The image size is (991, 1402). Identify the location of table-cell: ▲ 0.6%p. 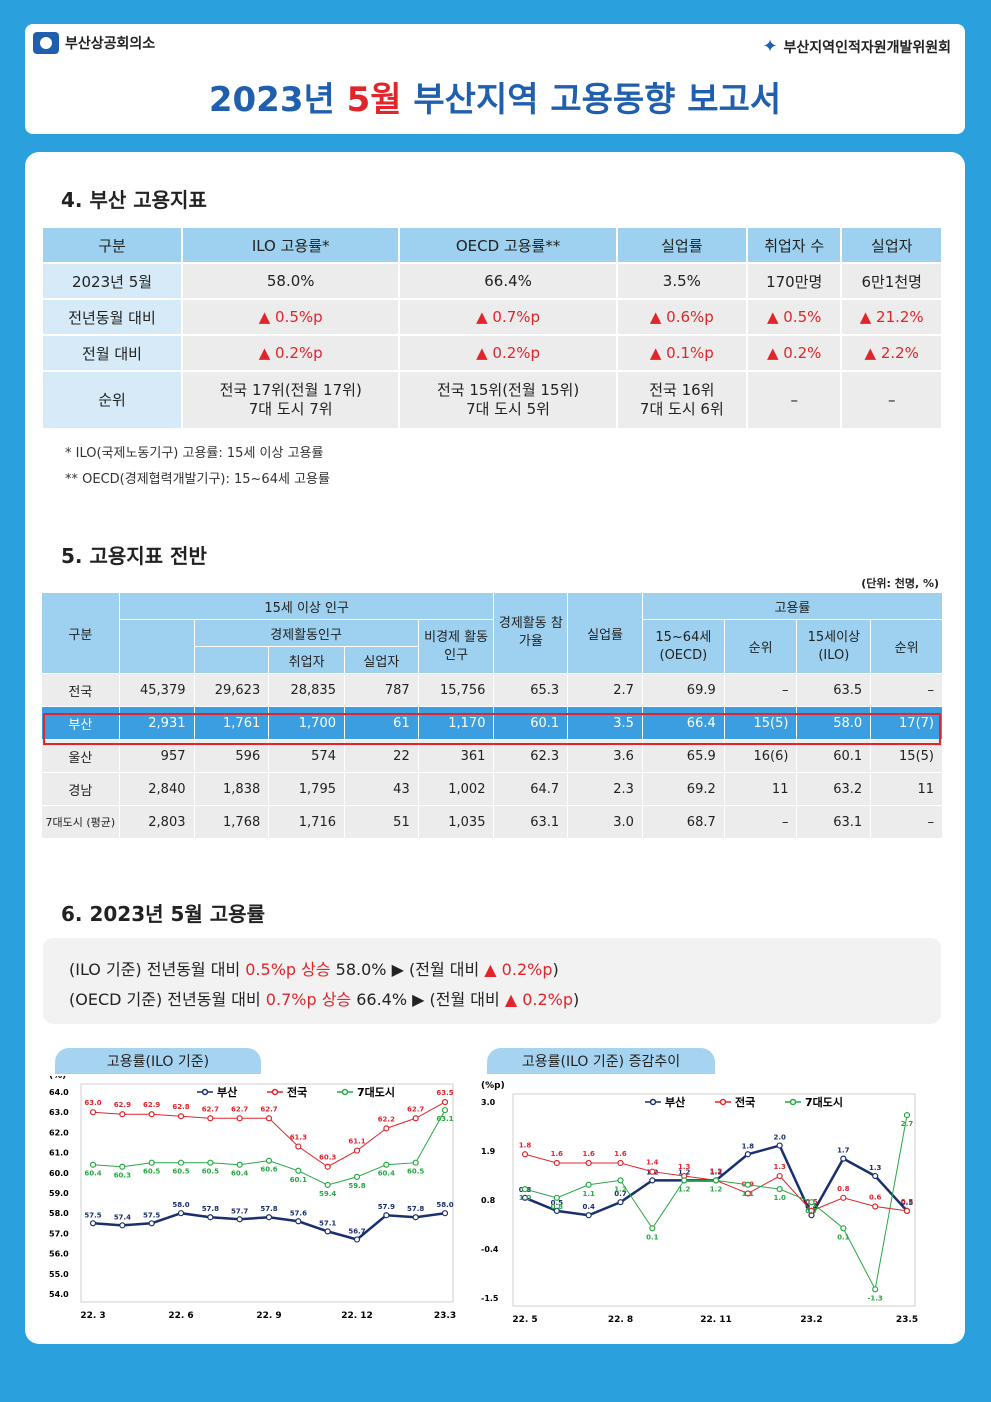
(681, 317).